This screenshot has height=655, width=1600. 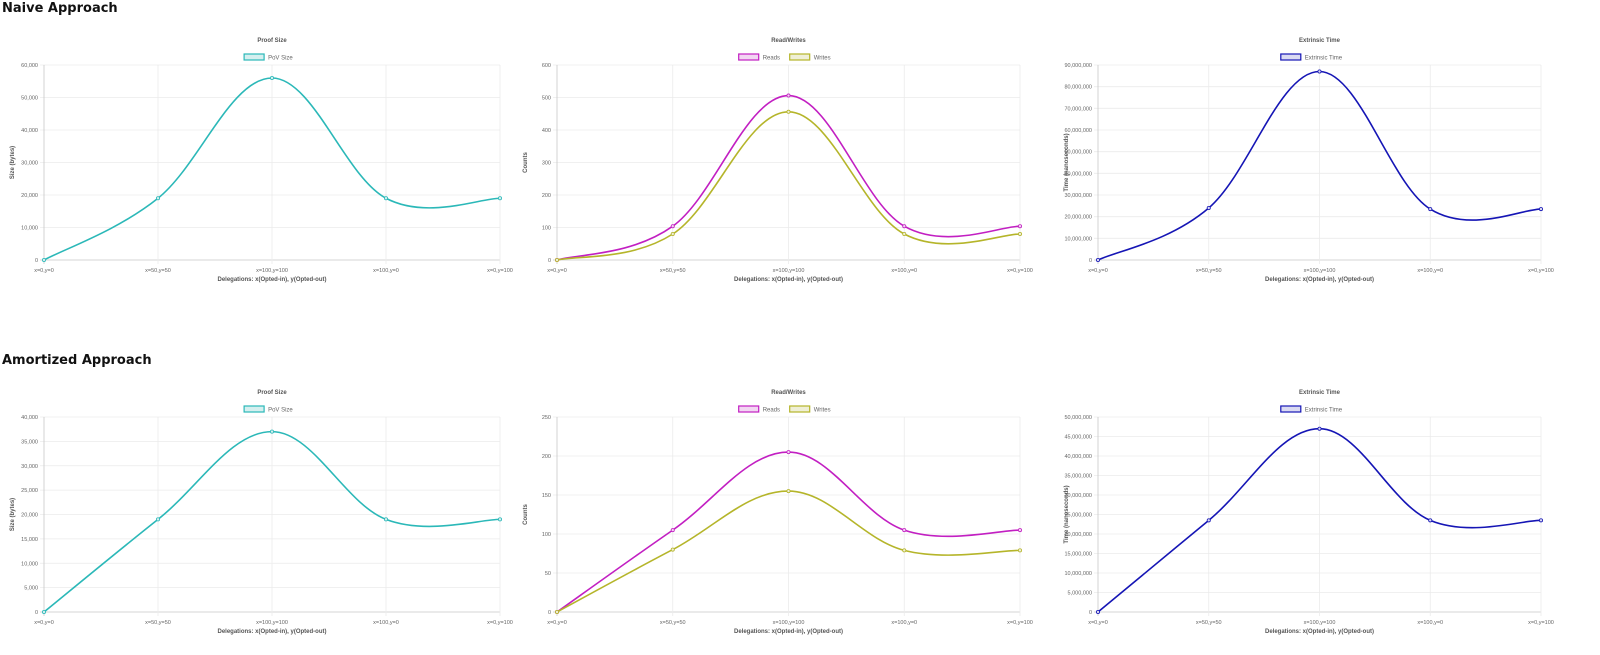 What do you see at coordinates (1078, 516) in the screenshot?
I see `y-tick-label: 25,000,000` at bounding box center [1078, 516].